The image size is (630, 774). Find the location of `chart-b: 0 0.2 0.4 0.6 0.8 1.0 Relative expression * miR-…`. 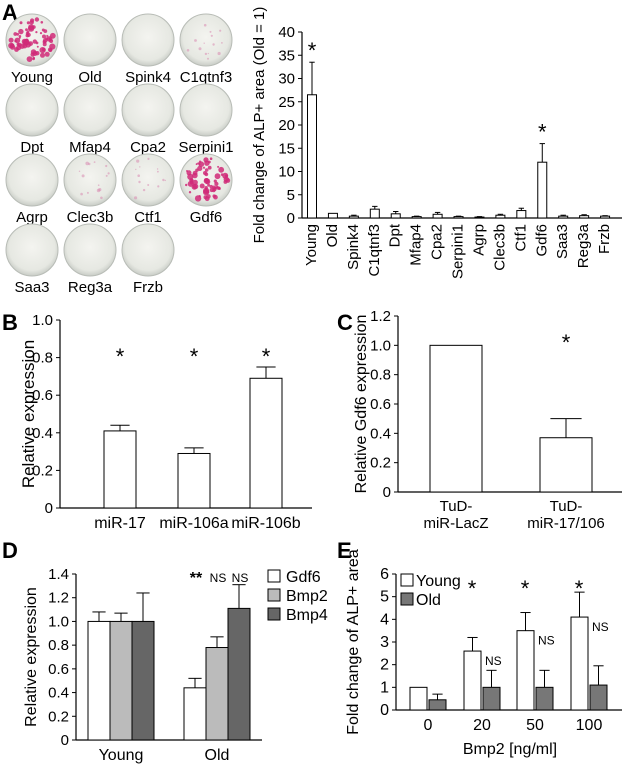

chart-b: 0 0.2 0.4 0.6 0.8 1.0 Relative expression * miR-… is located at coordinates (165, 422).